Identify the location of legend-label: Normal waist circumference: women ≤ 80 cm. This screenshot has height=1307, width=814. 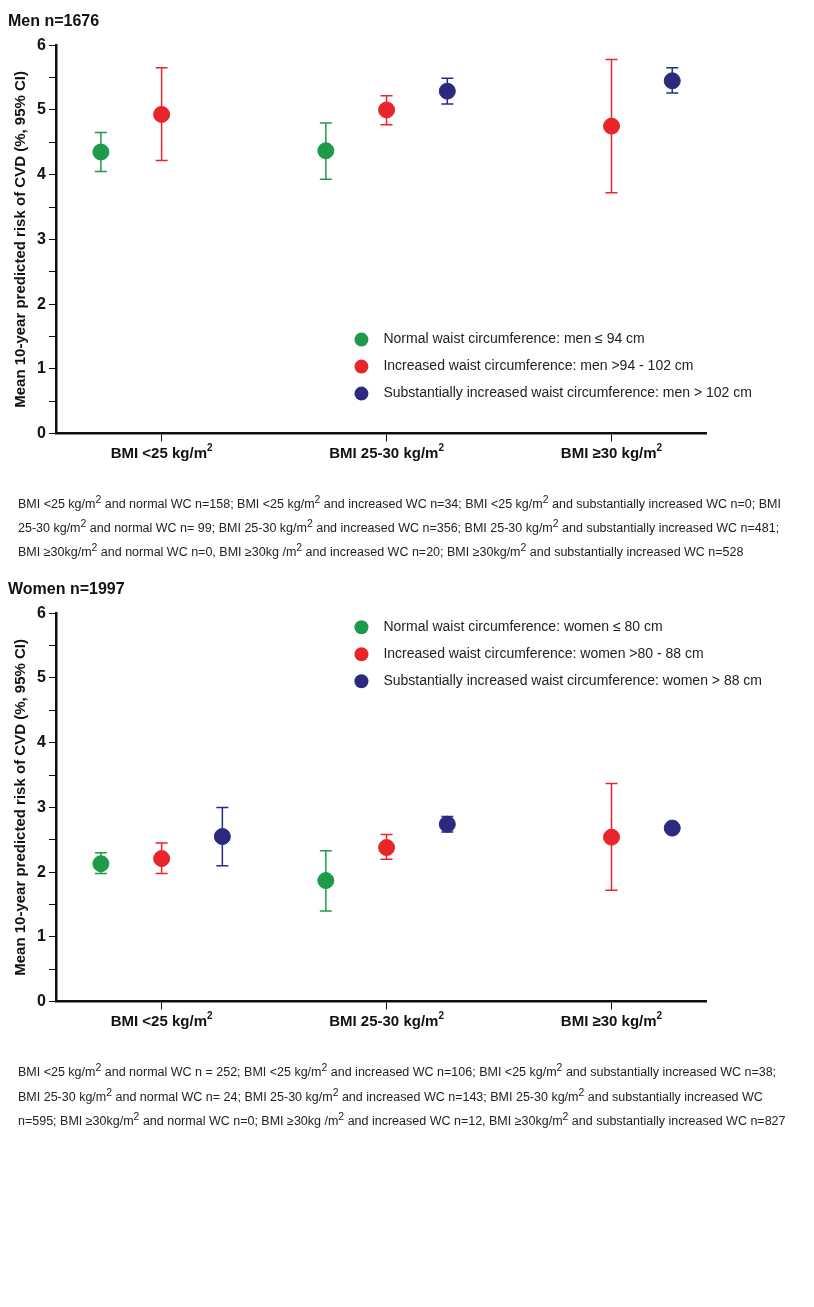
(523, 626).